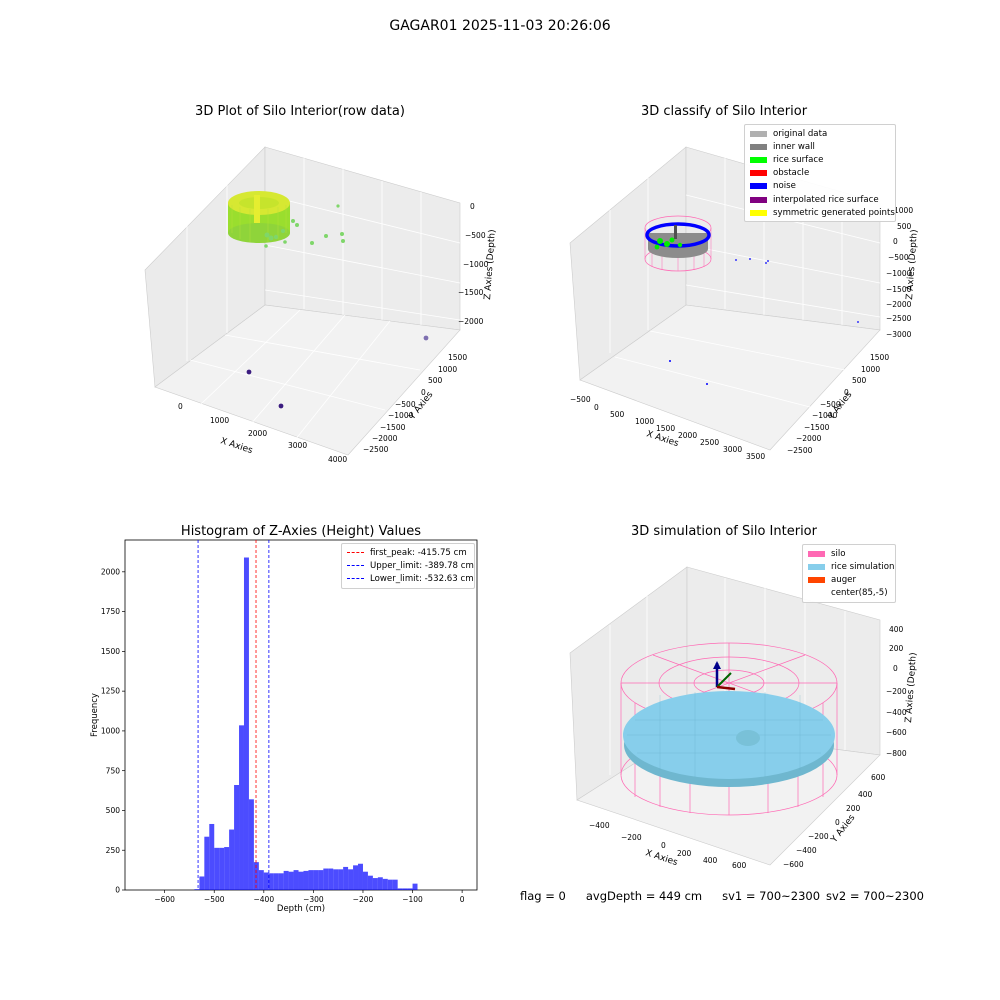  What do you see at coordinates (899, 304) in the screenshot?
I see `p2-ztick: −2000` at bounding box center [899, 304].